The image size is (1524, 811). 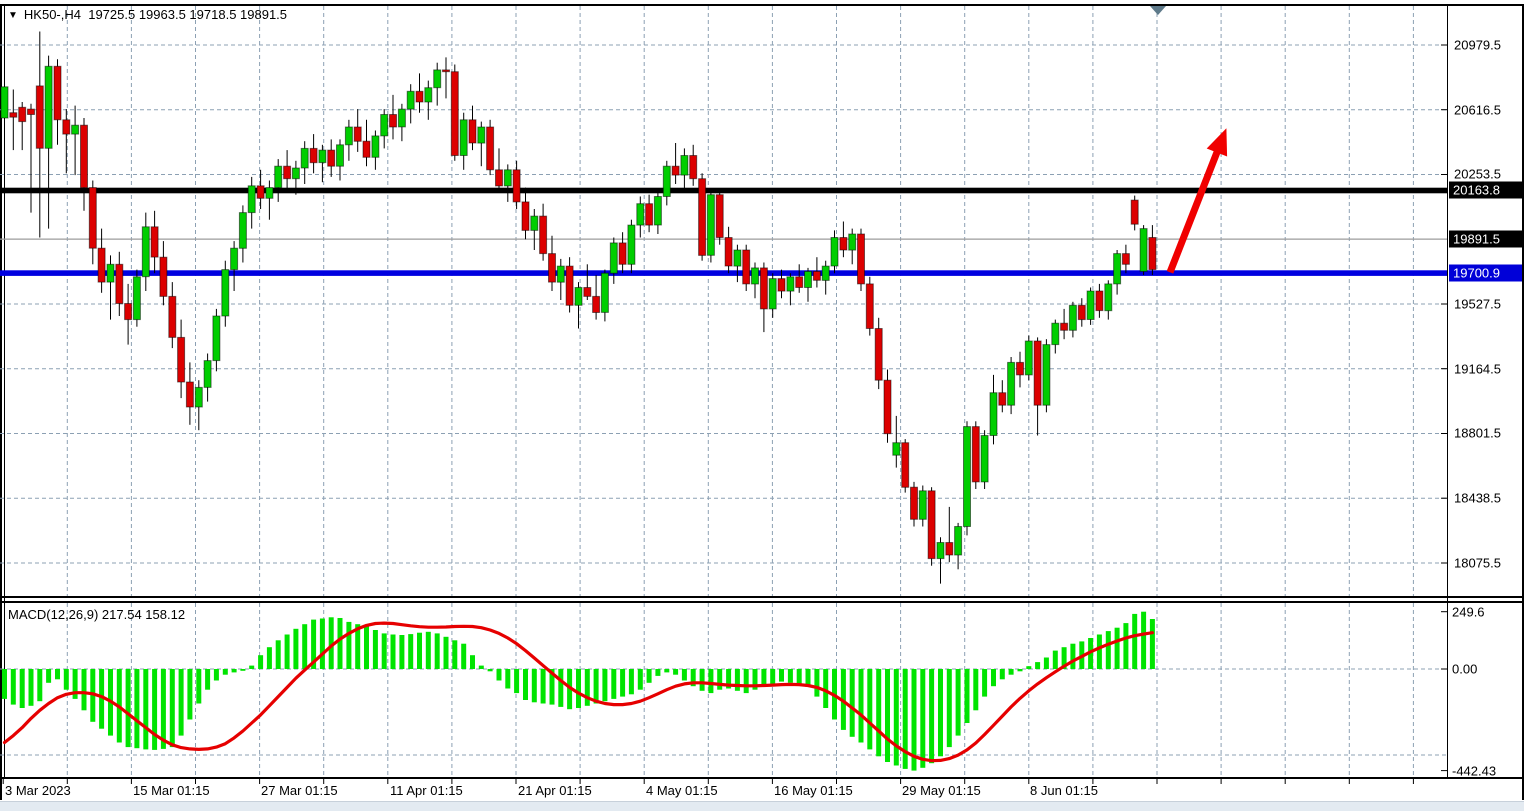 I want to click on macd-tick-label: 0.00, so click(x=1465, y=669).